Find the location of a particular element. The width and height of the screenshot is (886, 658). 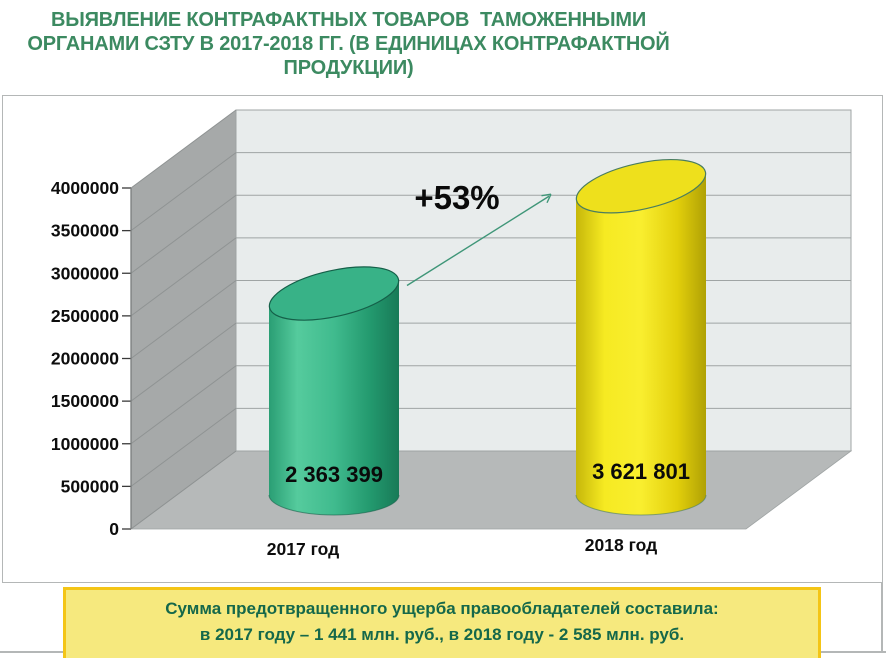

y-tick-label: 3000000 is located at coordinates (85, 273).